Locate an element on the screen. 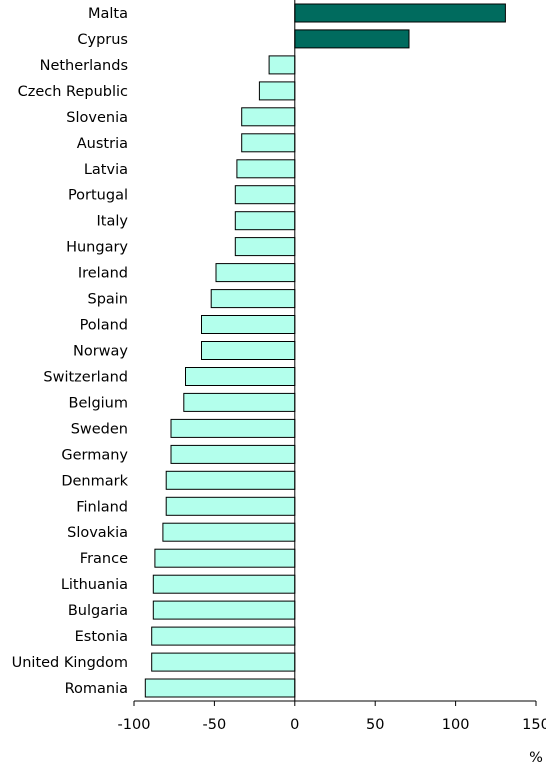 The image size is (546, 768). category-label: Slovakia is located at coordinates (97, 533).